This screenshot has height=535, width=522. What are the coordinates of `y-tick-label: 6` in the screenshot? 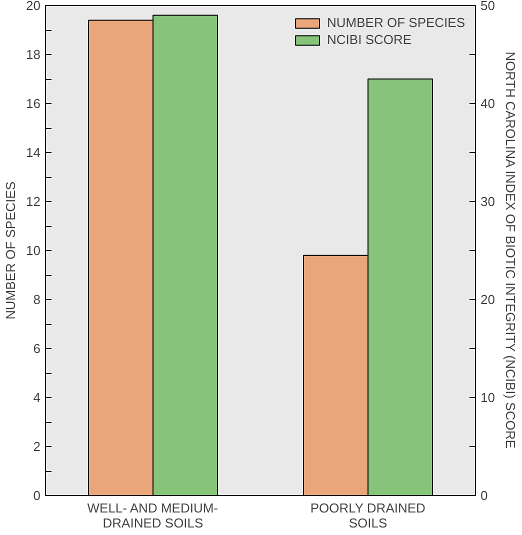 It's located at (37, 348).